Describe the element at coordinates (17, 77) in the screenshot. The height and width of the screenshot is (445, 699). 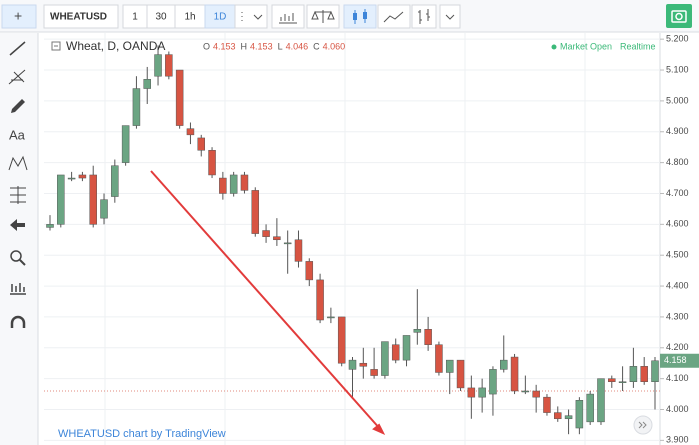
I see `fib-tool` at that location.